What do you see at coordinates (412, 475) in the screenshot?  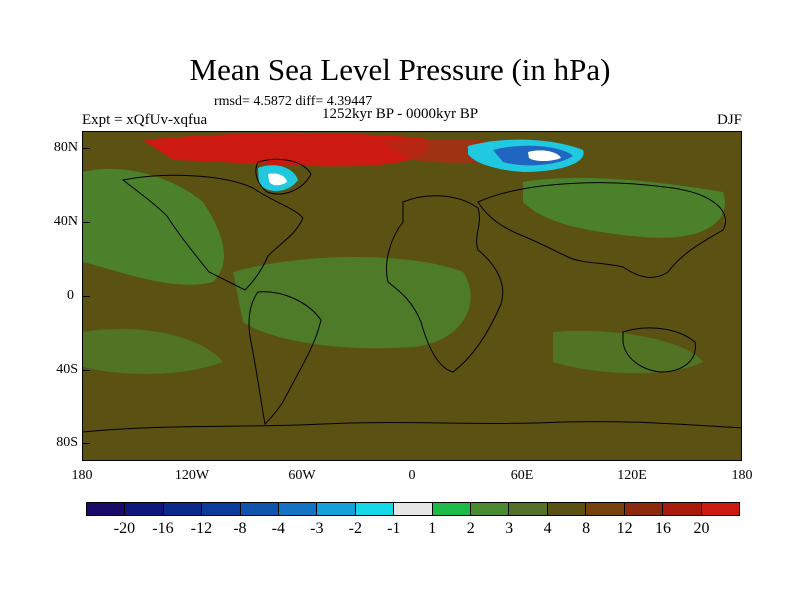 I see `x-label-0: 0` at bounding box center [412, 475].